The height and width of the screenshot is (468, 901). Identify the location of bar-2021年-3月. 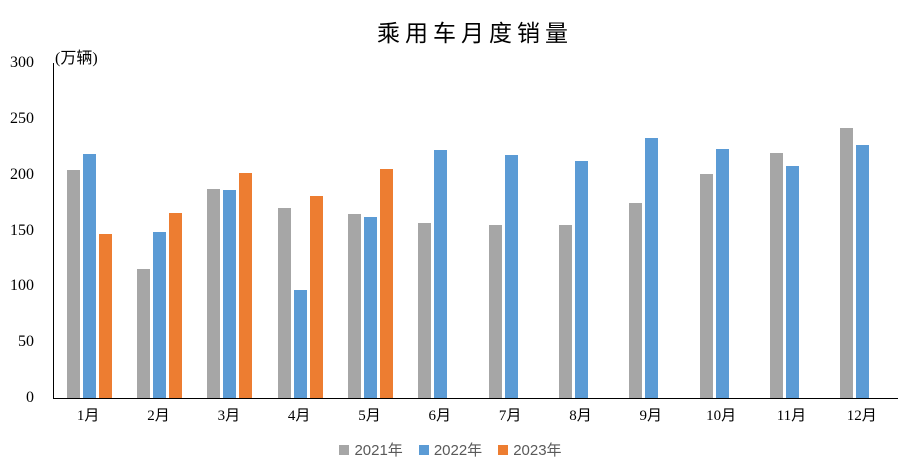
(214, 293).